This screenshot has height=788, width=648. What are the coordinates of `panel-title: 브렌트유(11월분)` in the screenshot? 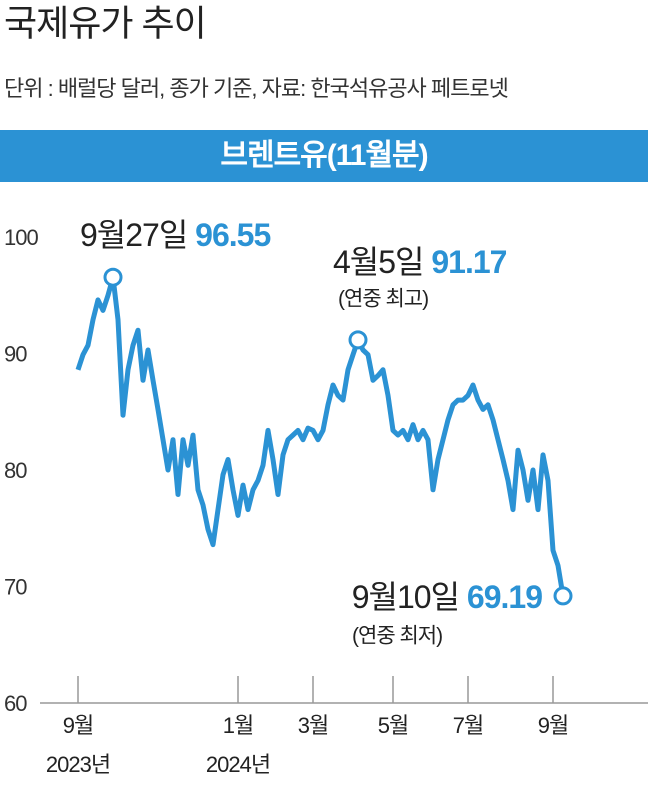 It's located at (323, 155).